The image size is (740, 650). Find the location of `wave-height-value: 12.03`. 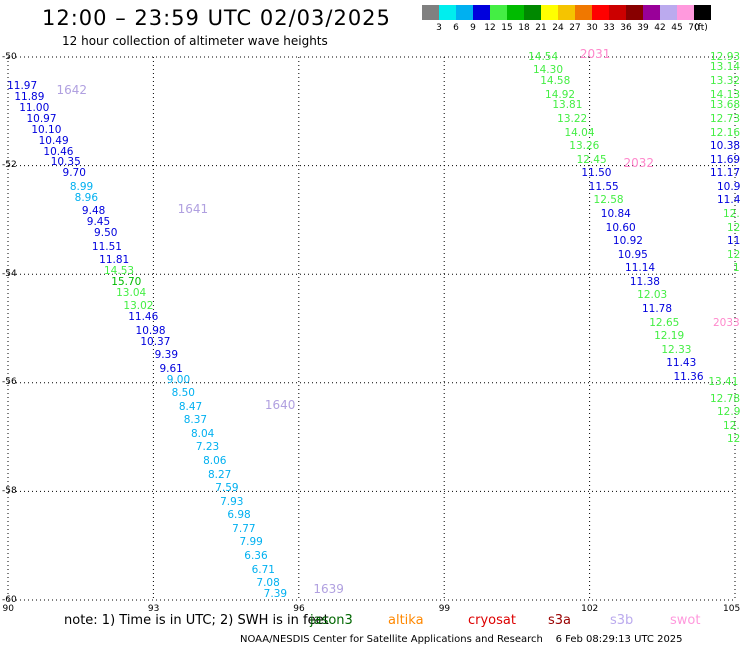

wave-height-value: 12.03 is located at coordinates (652, 295).